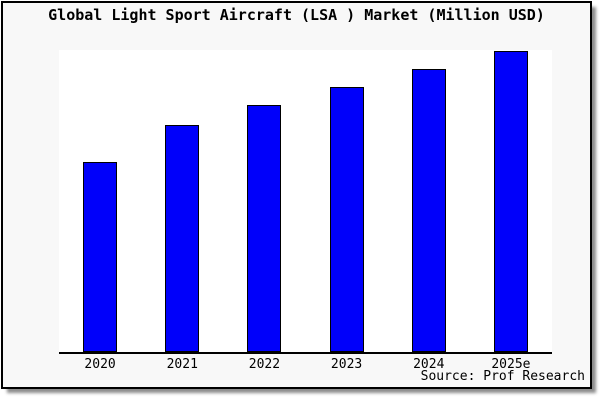  Describe the element at coordinates (511, 364) in the screenshot. I see `x-tick-label-2025e: 2025e` at that location.